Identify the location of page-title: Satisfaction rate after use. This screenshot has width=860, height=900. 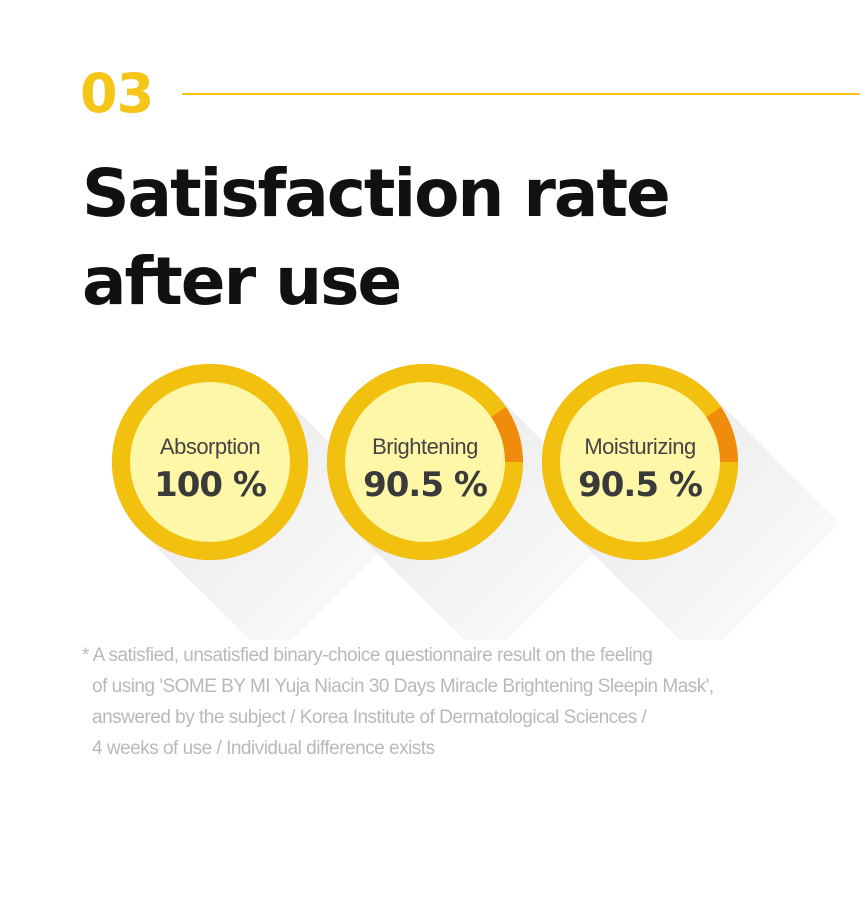
(376, 238).